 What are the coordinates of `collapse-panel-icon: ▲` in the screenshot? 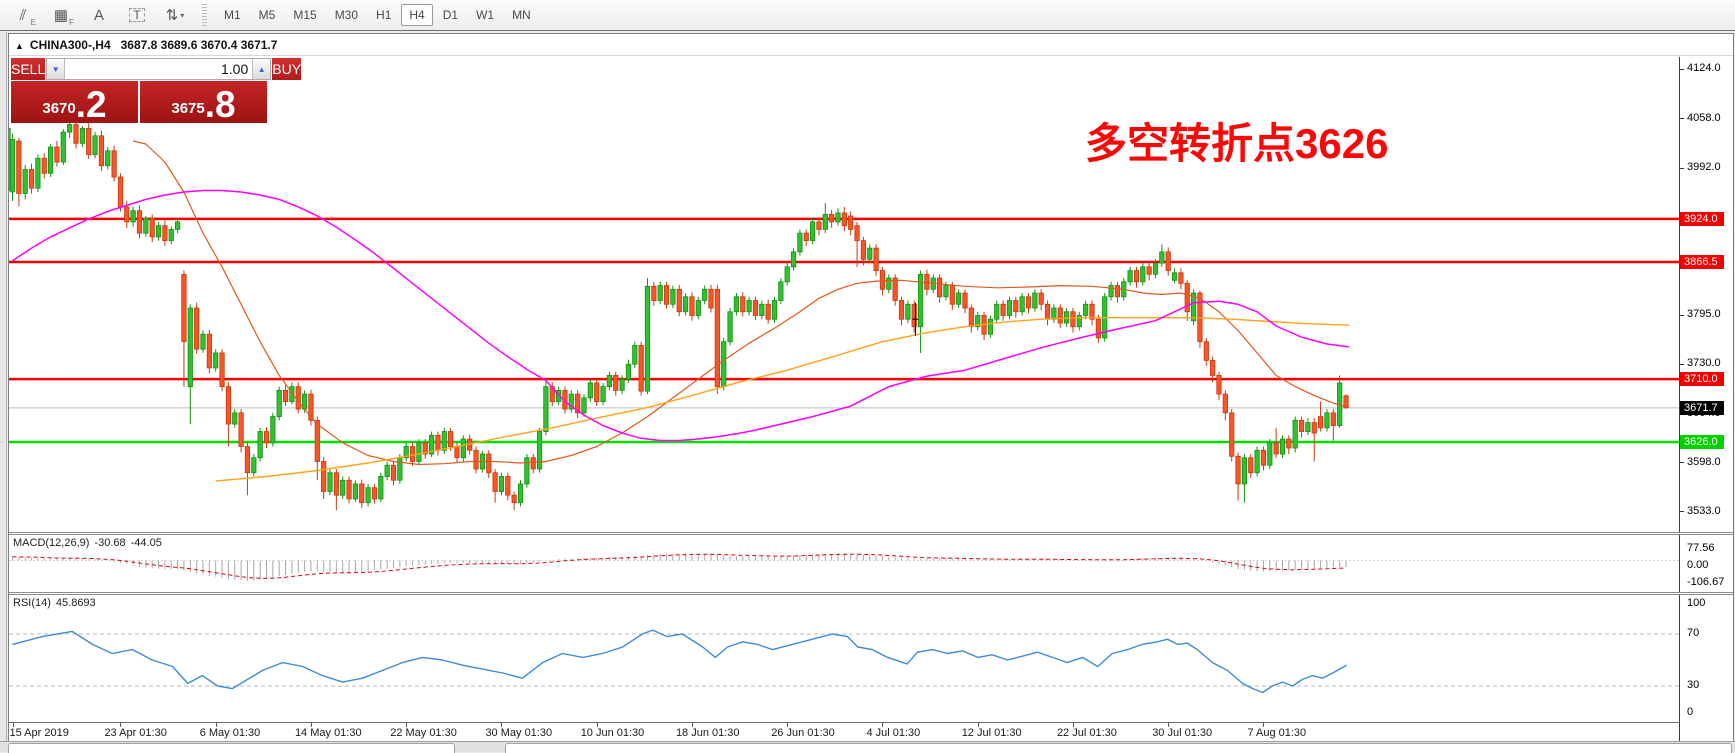 It's located at (19, 46).